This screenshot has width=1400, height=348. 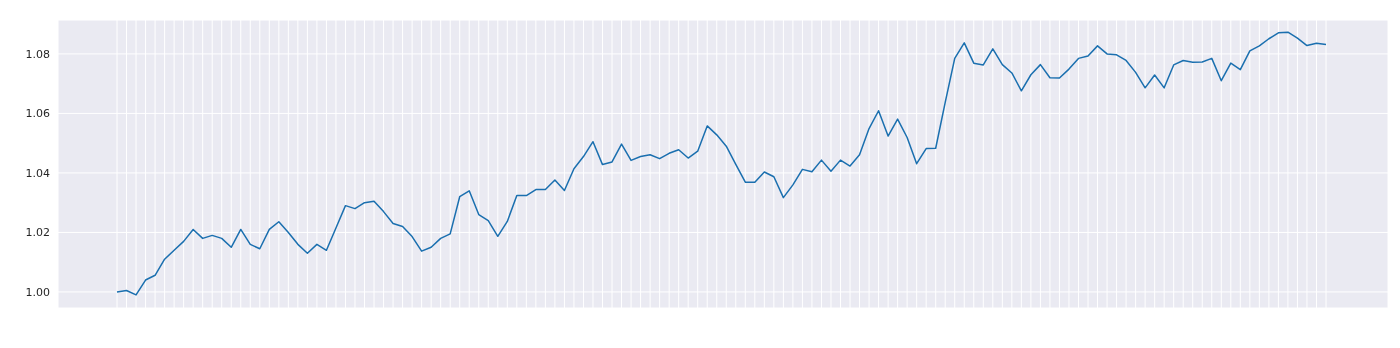 What do you see at coordinates (37, 54) in the screenshot?
I see `y-tick-label: 1.08` at bounding box center [37, 54].